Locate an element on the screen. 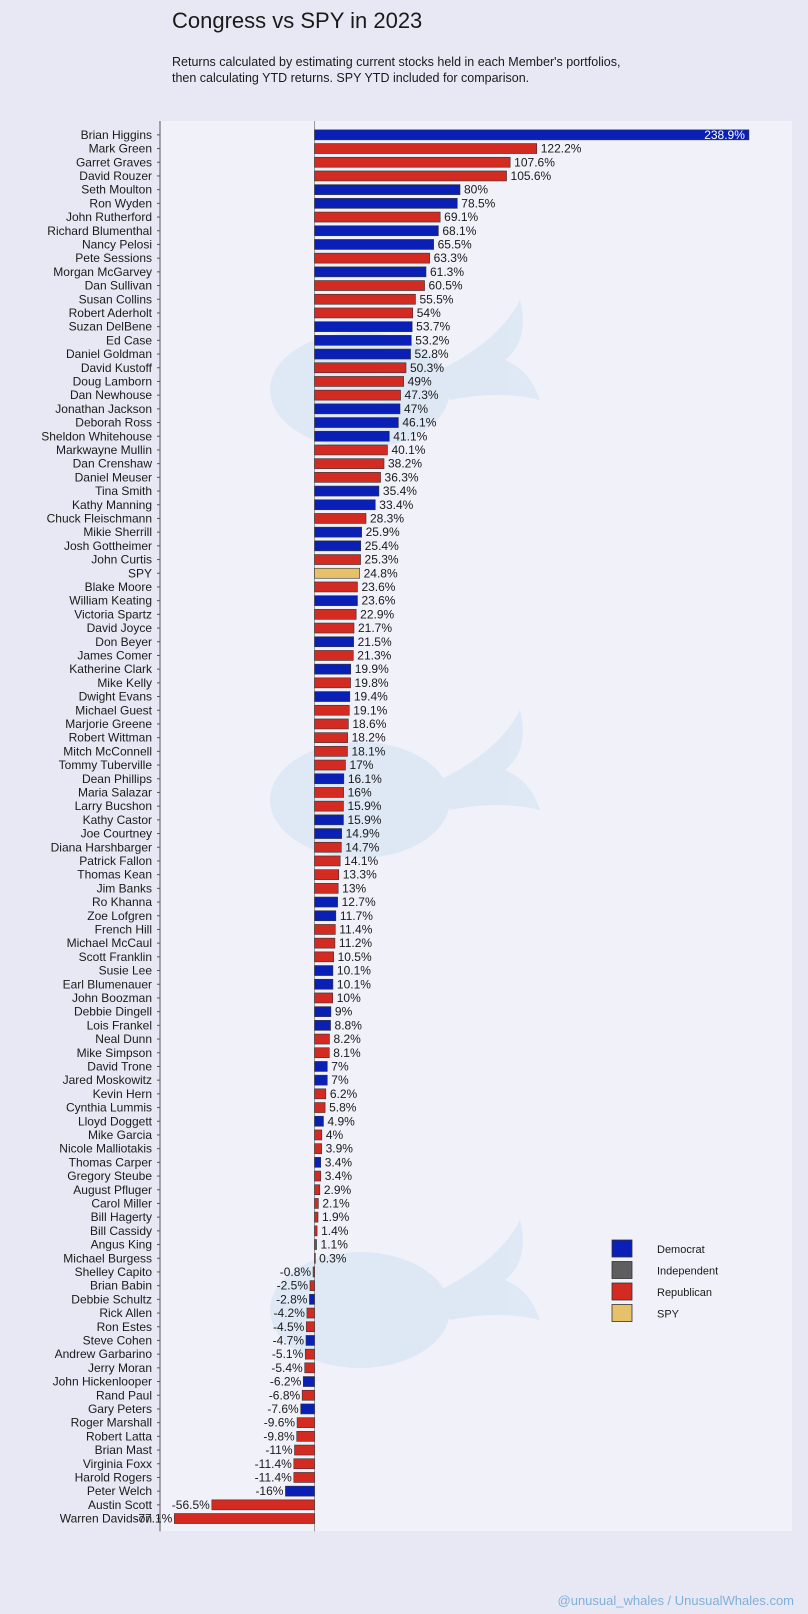 The height and width of the screenshot is (1614, 808). y-tick-label: Harold Rogers is located at coordinates (113, 1477).